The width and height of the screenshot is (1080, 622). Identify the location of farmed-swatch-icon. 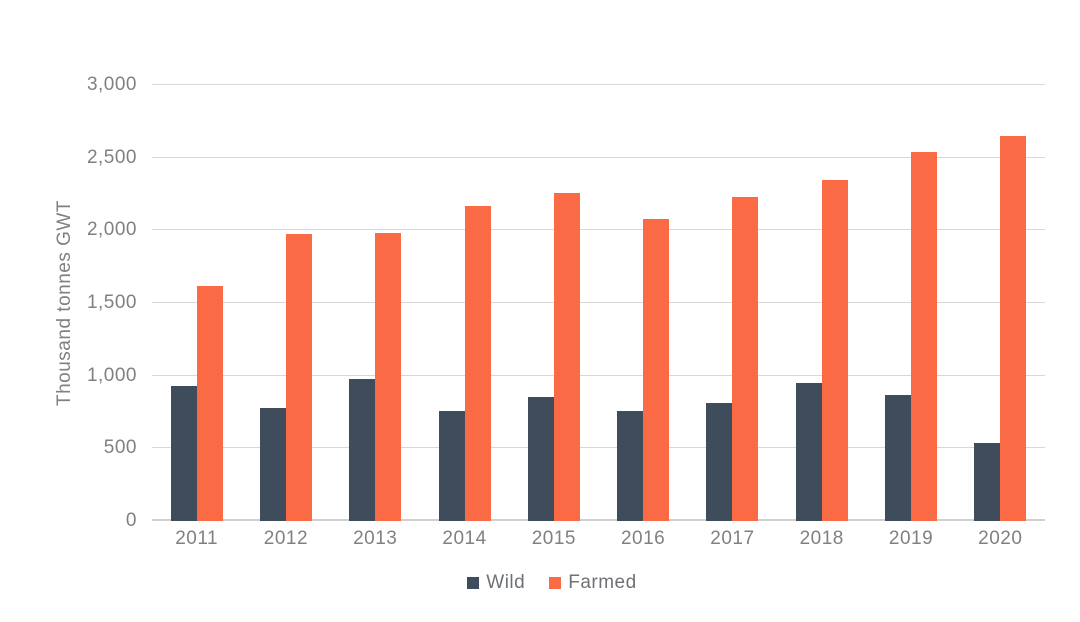
(555, 583).